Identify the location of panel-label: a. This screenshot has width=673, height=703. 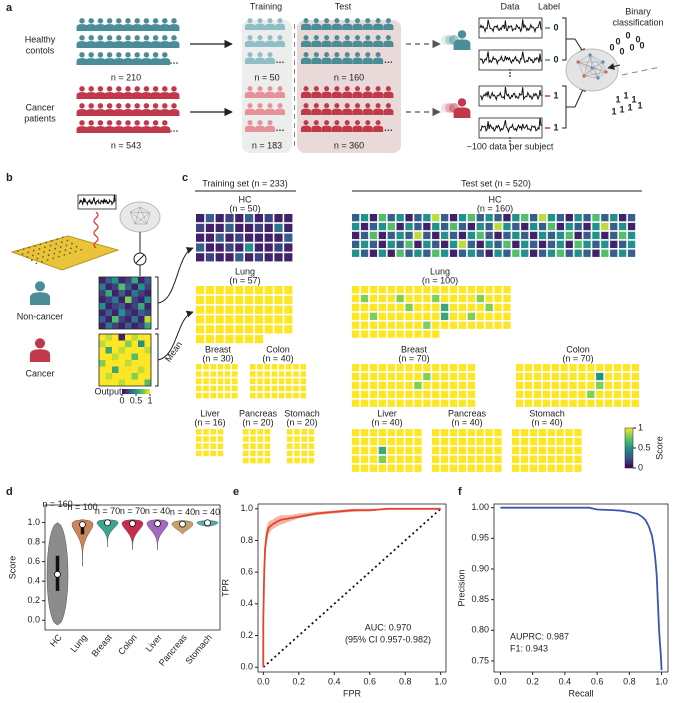
(9, 8).